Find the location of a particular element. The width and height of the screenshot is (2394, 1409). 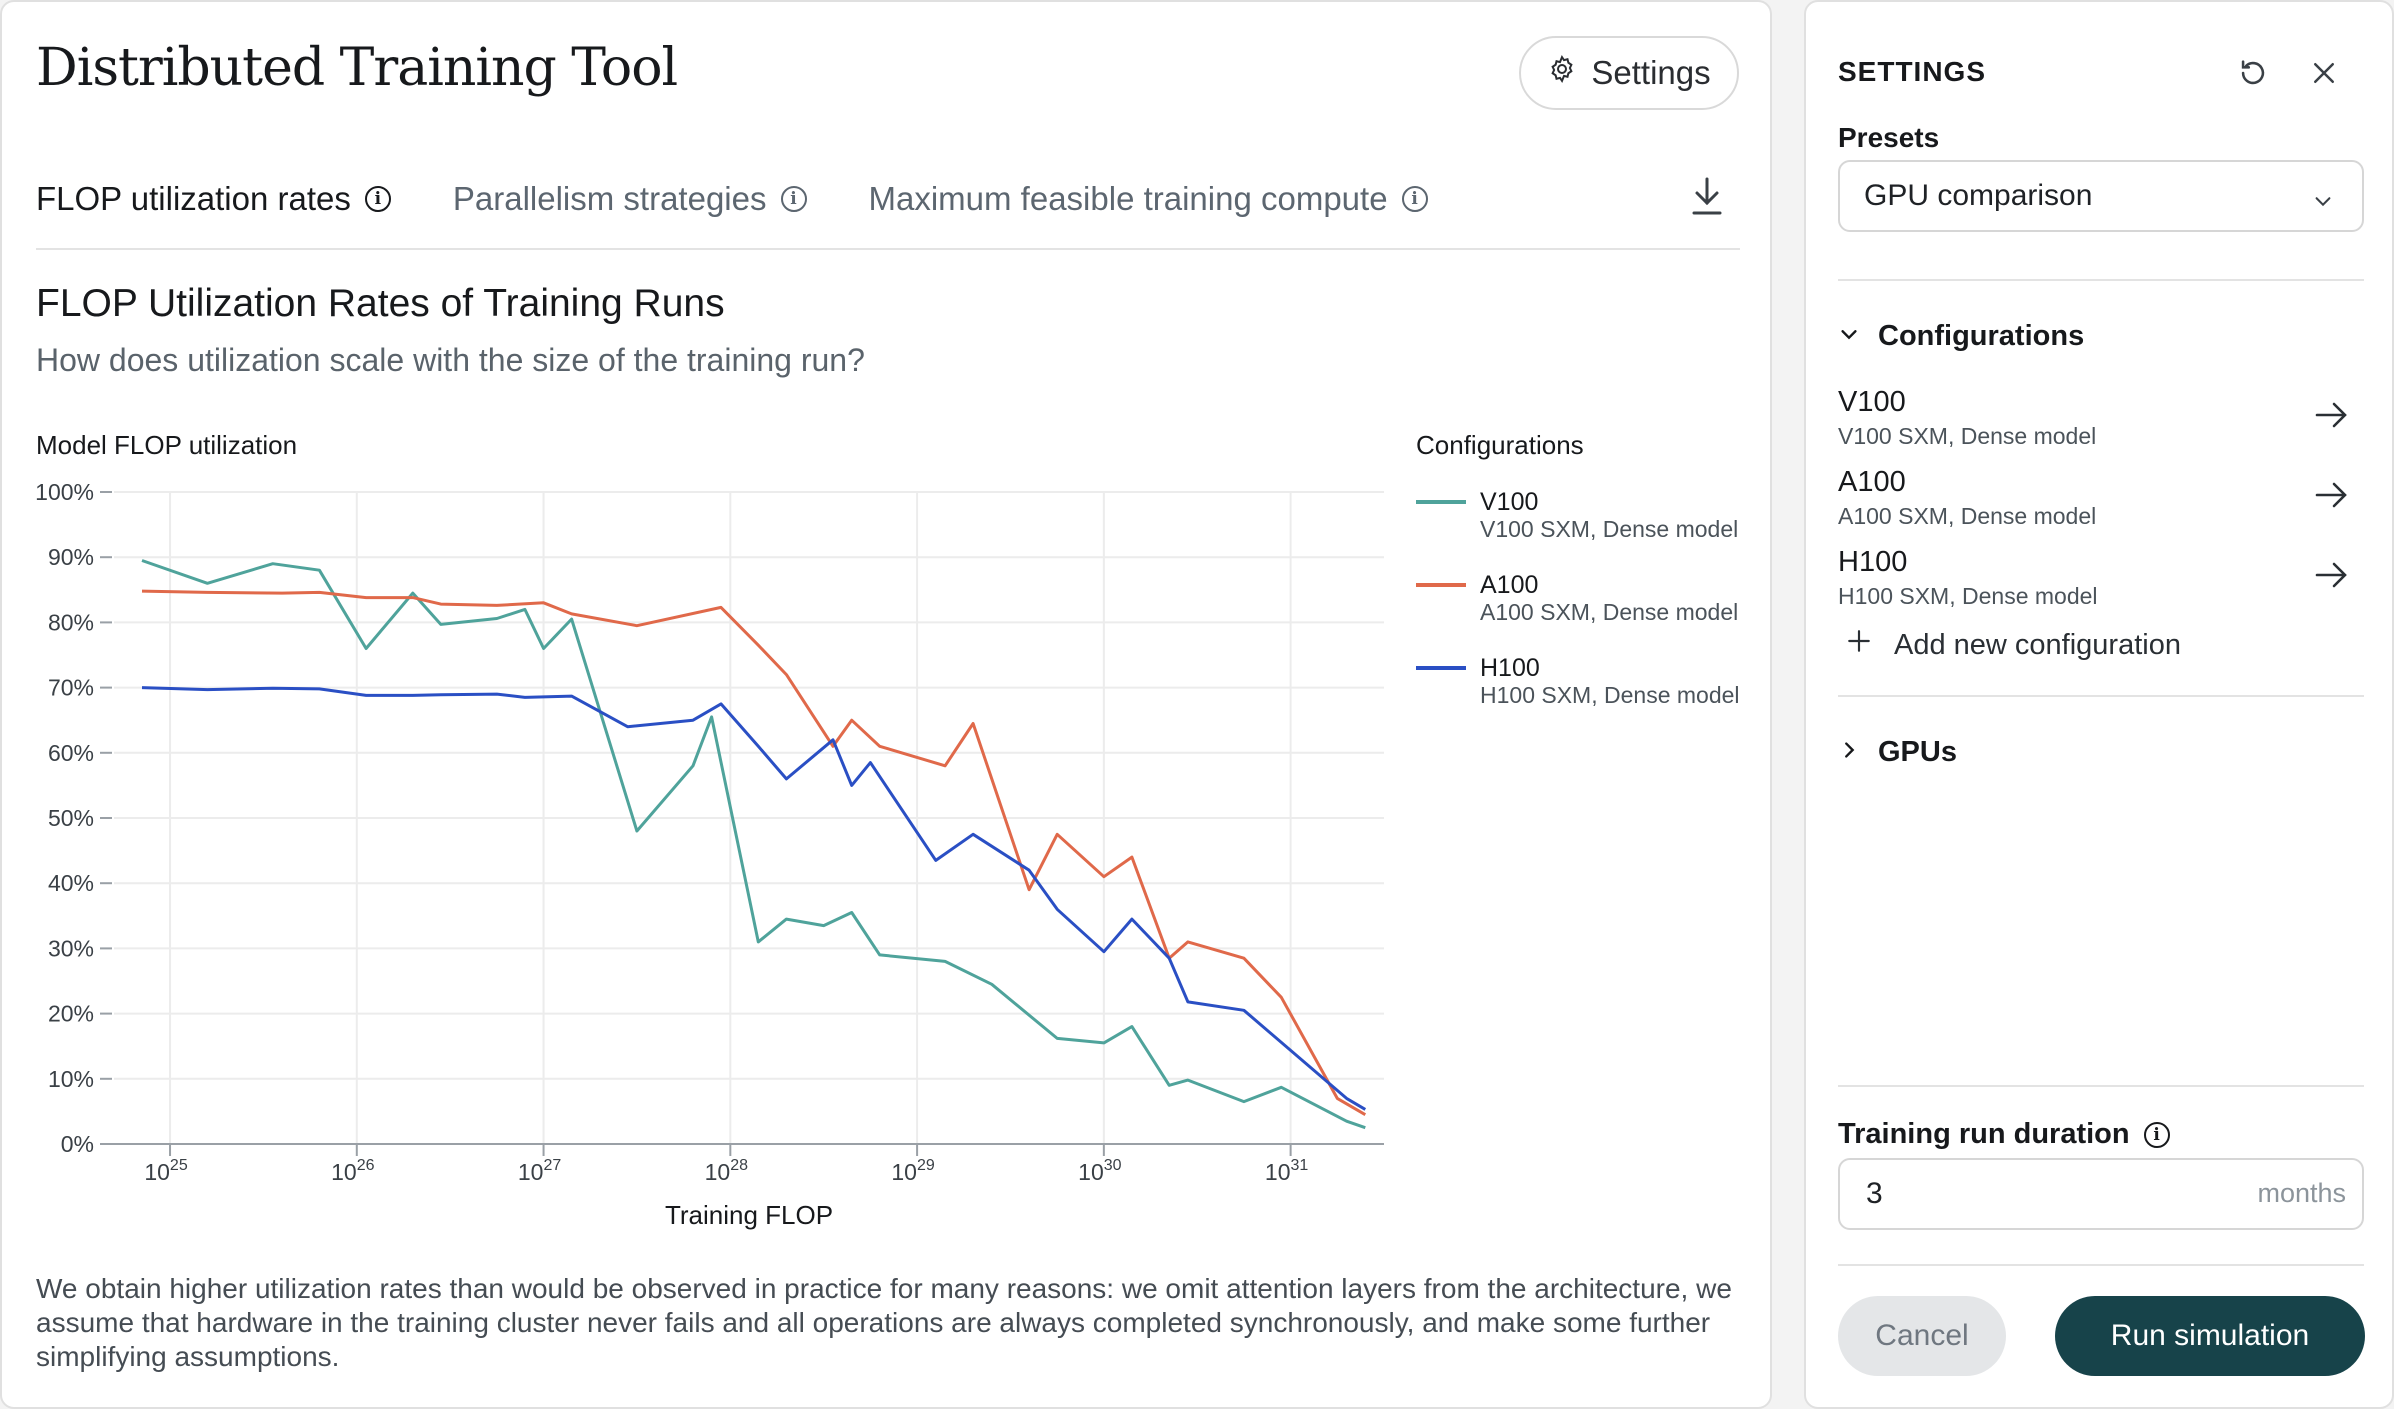

close-icon is located at coordinates (2324, 75).